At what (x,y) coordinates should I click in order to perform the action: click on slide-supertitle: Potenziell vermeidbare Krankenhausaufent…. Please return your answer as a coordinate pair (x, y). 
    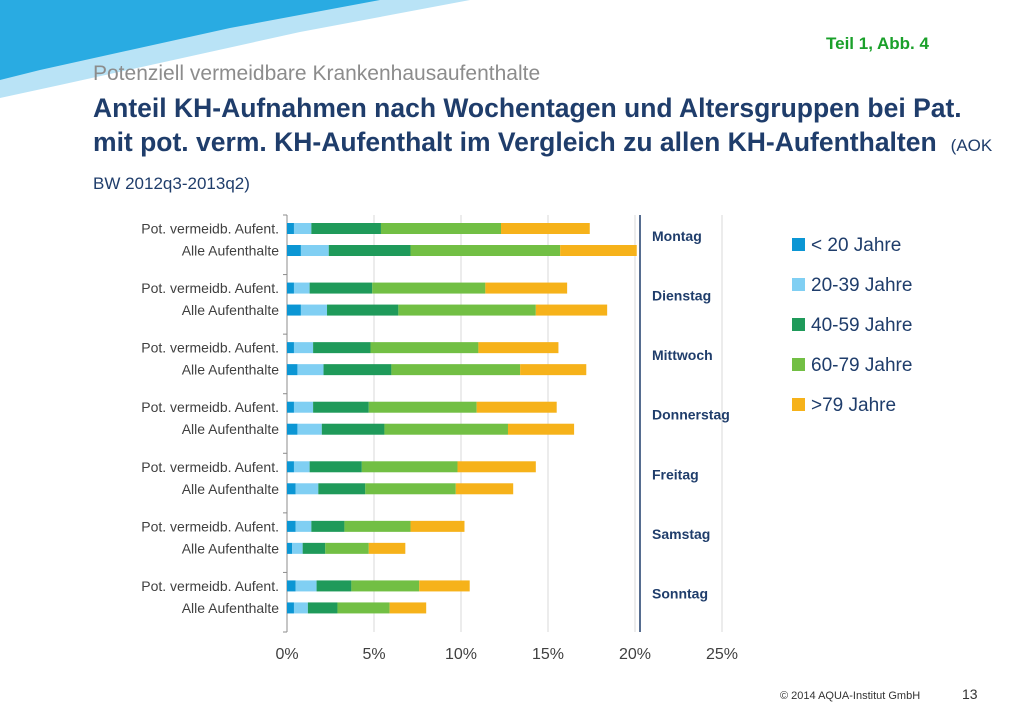
    Looking at the image, I should click on (317, 73).